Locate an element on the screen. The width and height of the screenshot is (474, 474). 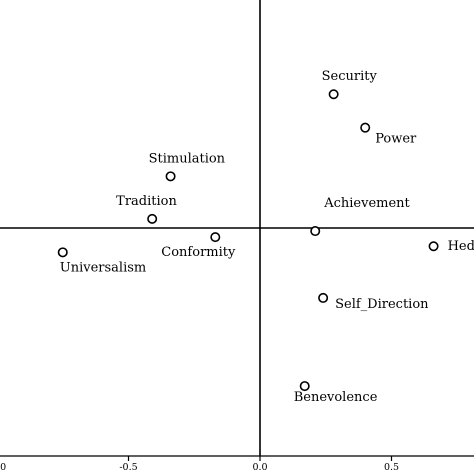
x-tick-label: -0.5 is located at coordinates (128, 467).